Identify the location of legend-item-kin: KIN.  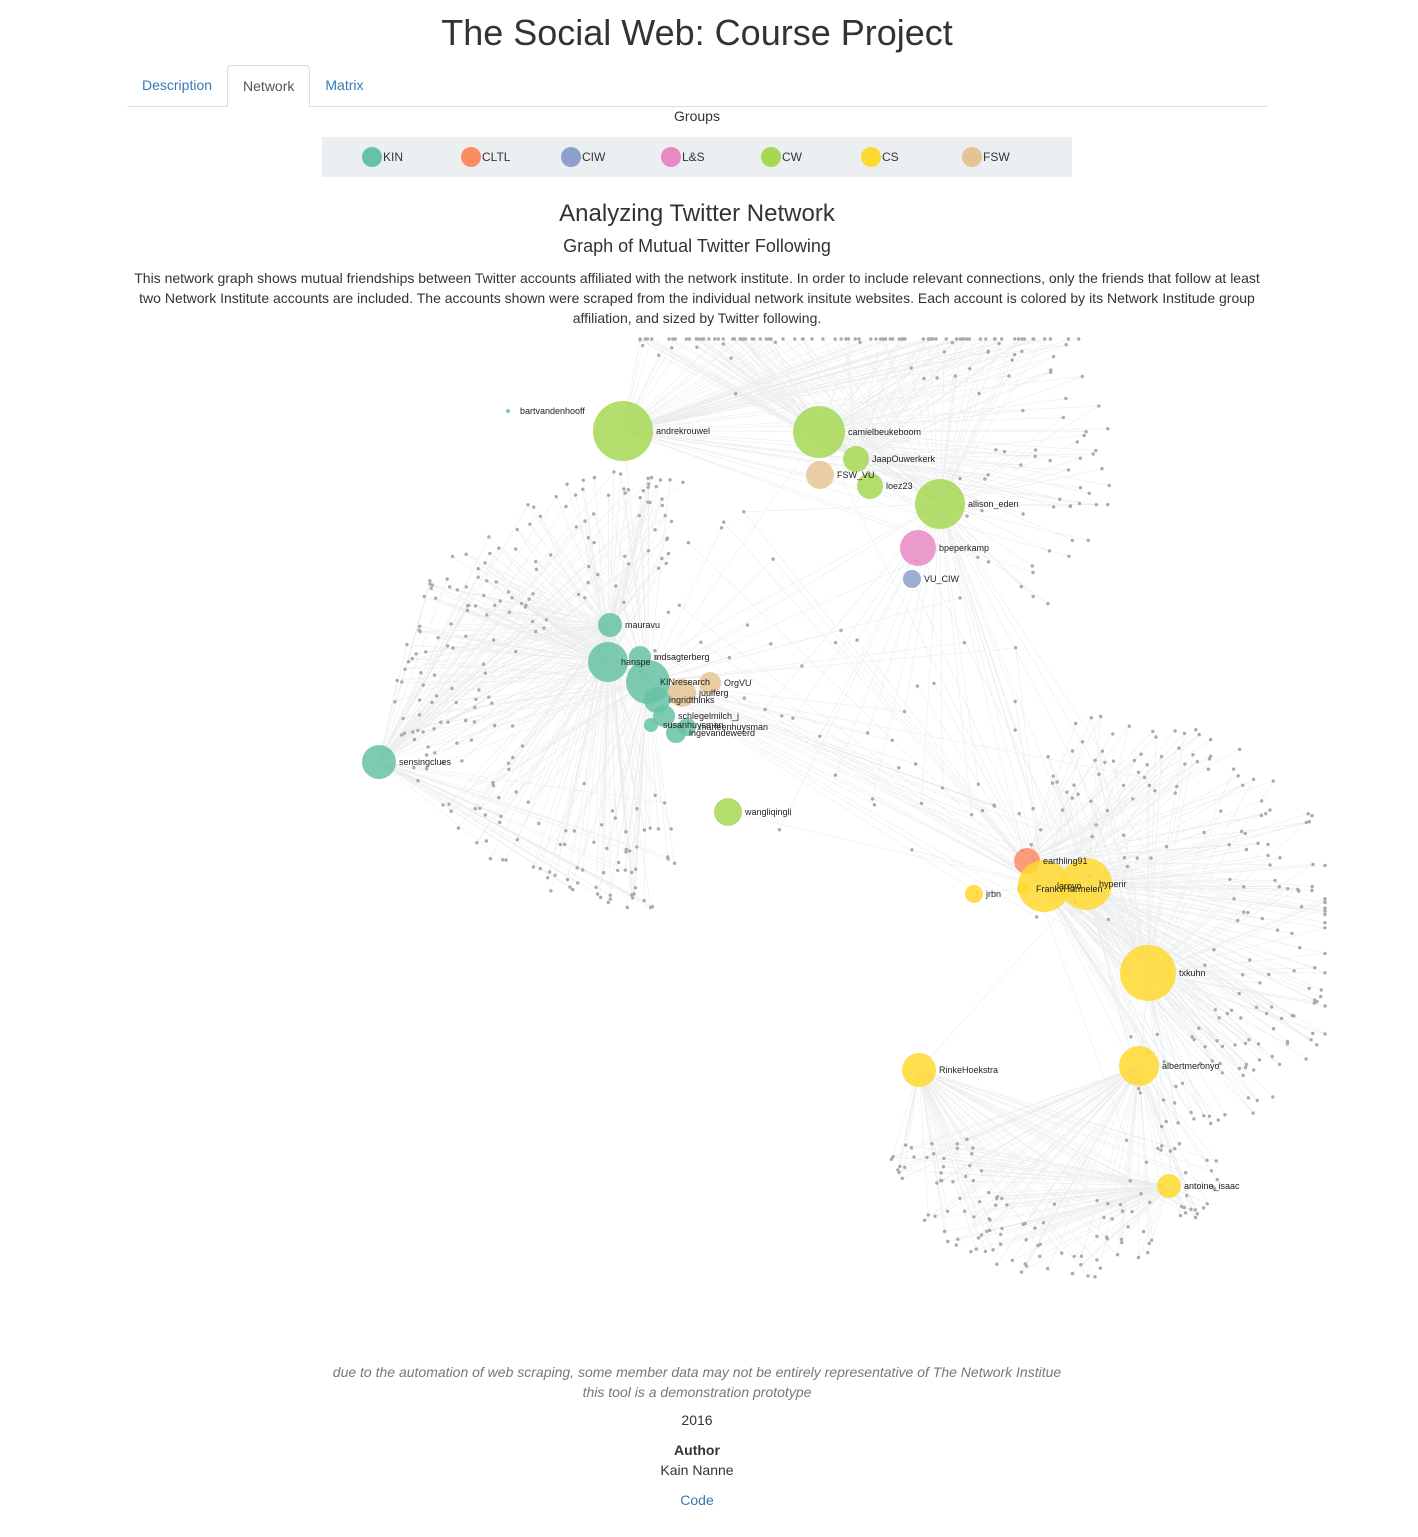
(382, 157).